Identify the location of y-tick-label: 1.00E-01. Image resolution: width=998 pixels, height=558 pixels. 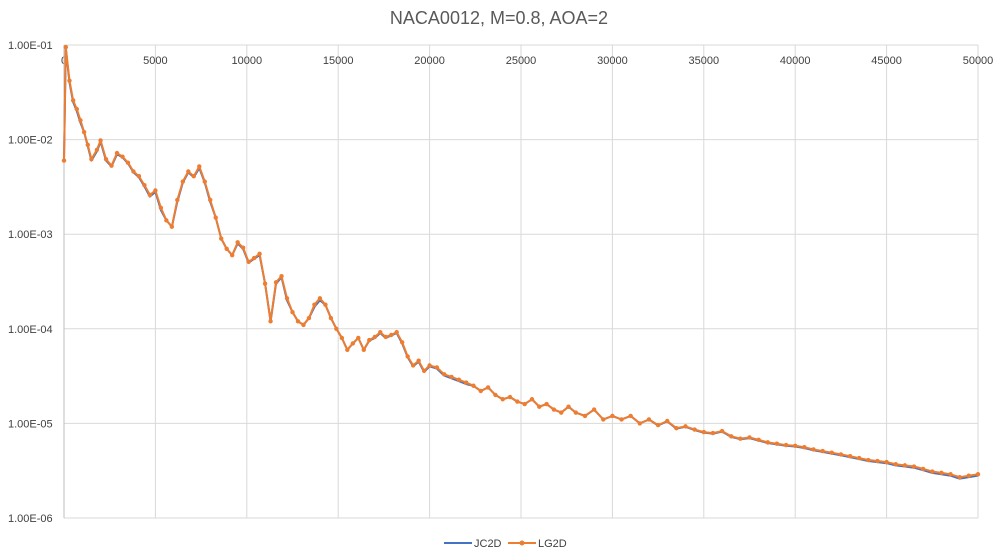
(30, 46).